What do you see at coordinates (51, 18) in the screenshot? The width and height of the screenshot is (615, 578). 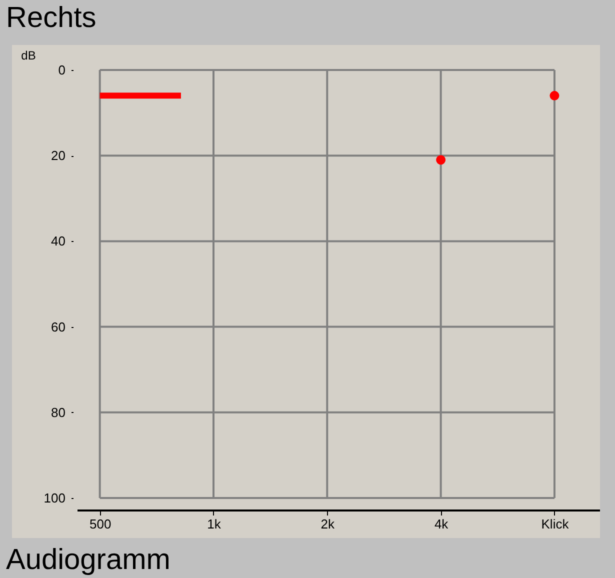 I see `chart-title: Rechts` at bounding box center [51, 18].